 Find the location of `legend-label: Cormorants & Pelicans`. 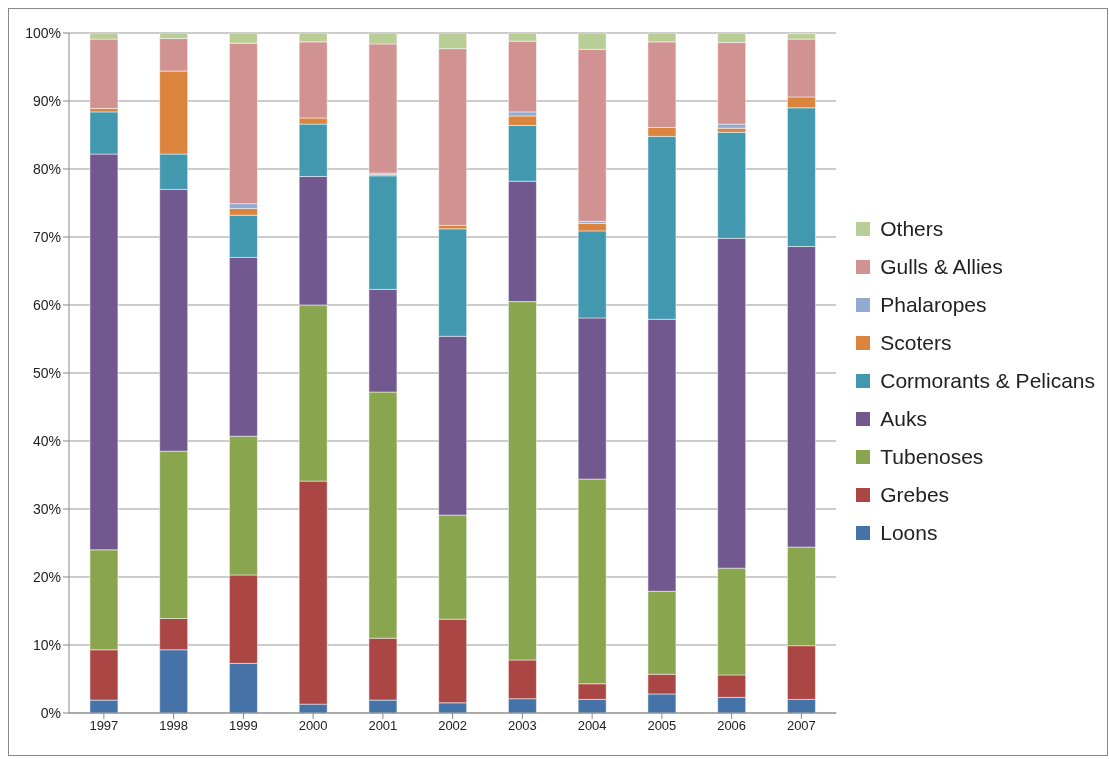

legend-label: Cormorants & Pelicans is located at coordinates (987, 381).